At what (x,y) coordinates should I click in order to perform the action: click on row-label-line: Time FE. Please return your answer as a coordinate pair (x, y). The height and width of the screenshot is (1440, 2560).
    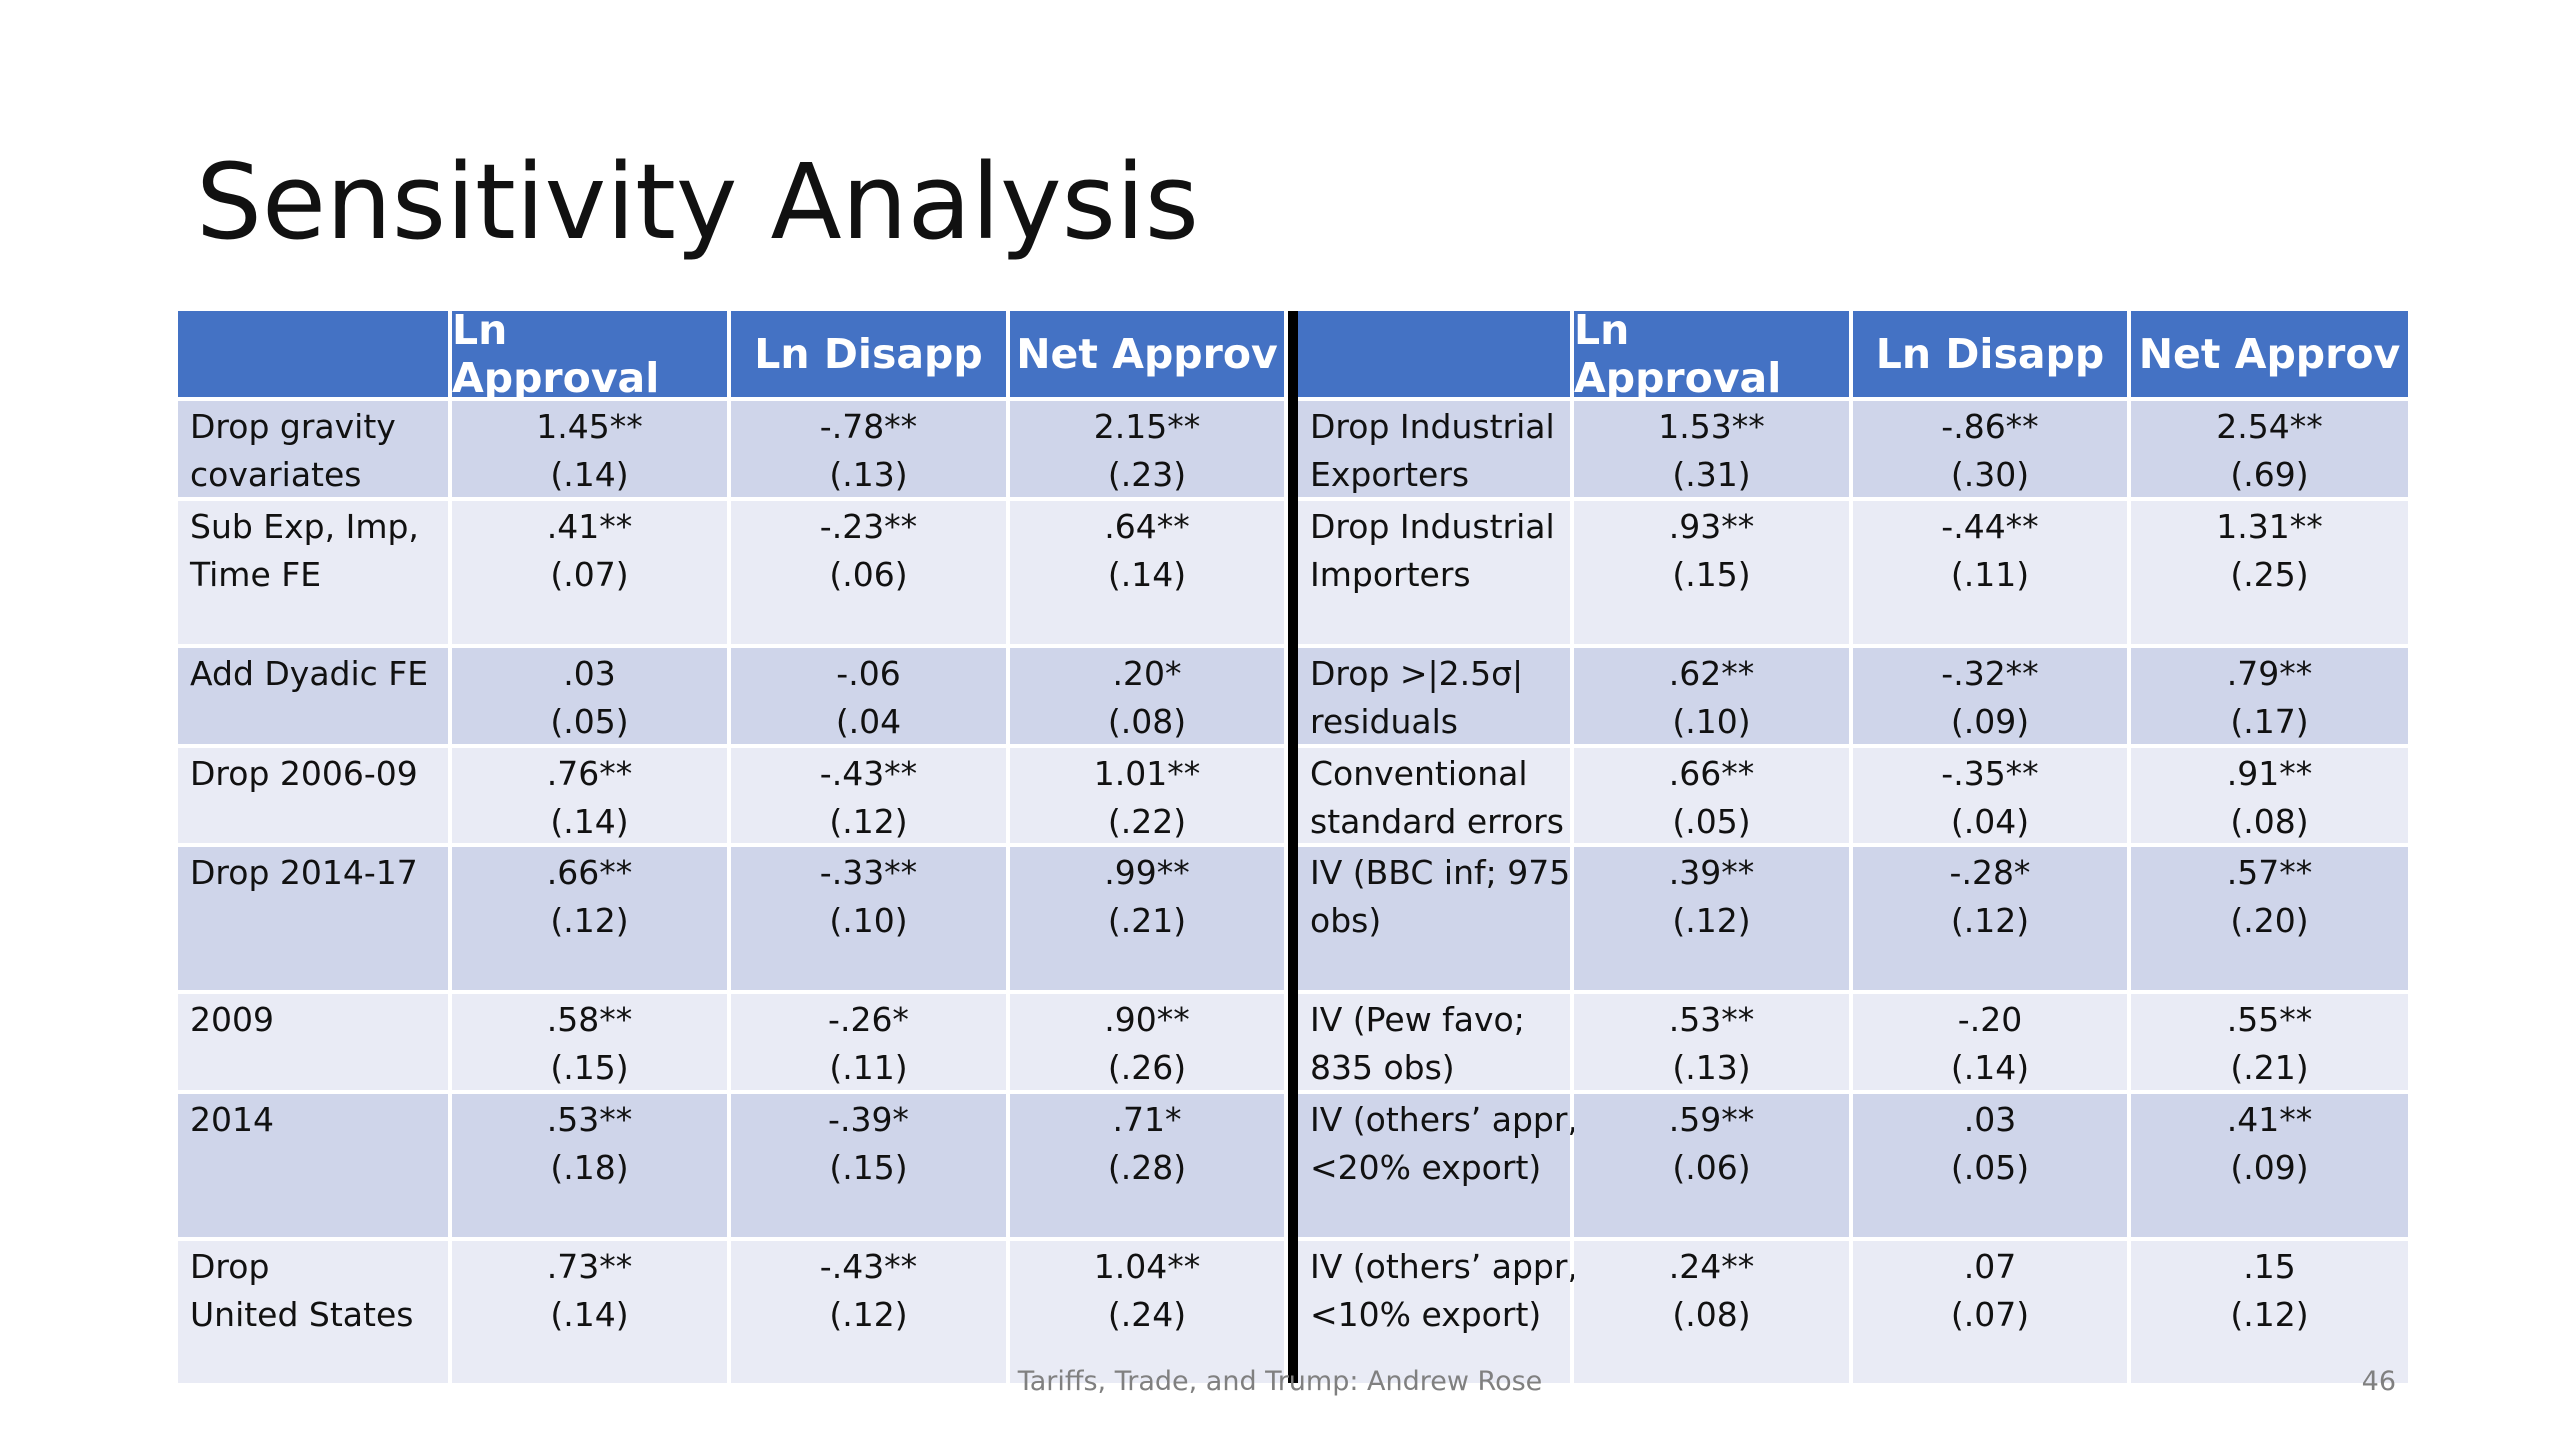
    Looking at the image, I should click on (256, 574).